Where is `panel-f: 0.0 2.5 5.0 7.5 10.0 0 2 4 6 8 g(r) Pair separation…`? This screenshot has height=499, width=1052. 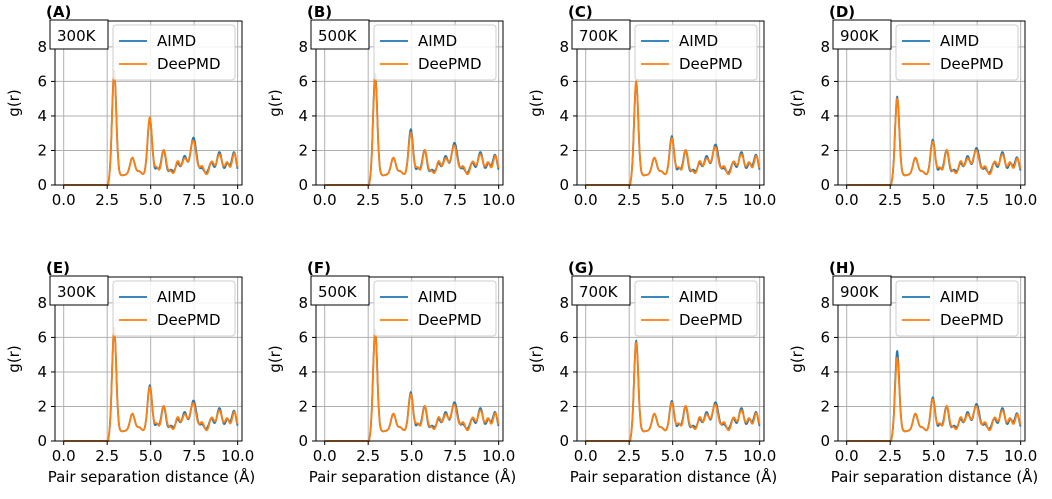
panel-f: 0.0 2.5 5.0 7.5 10.0 0 2 4 6 8 g(r) Pair separation… is located at coordinates (391, 372).